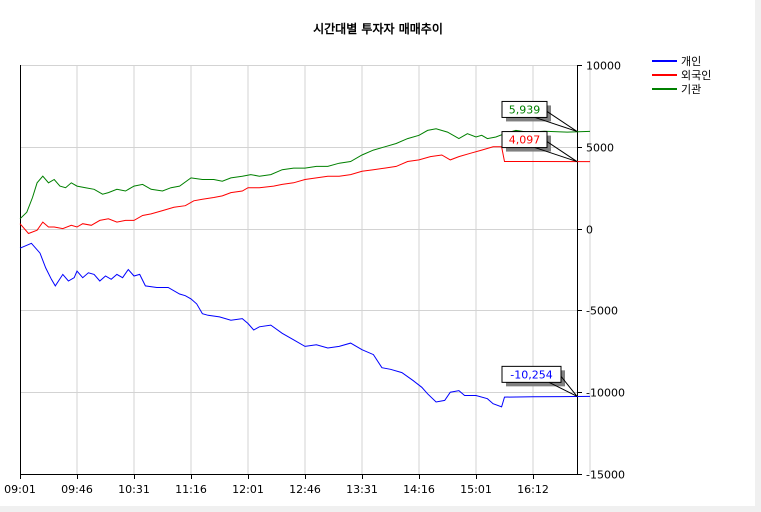 This screenshot has width=761, height=512. I want to click on x-tick-label: 10:31, so click(134, 489).